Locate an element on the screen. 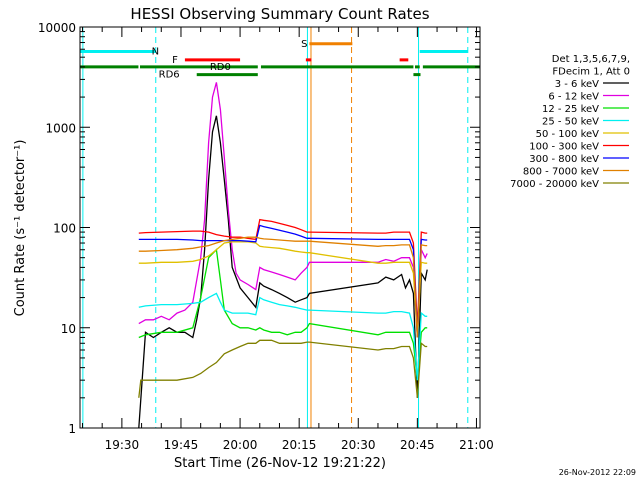 This screenshot has height=484, width=640. flag-label-f: F is located at coordinates (175, 60).